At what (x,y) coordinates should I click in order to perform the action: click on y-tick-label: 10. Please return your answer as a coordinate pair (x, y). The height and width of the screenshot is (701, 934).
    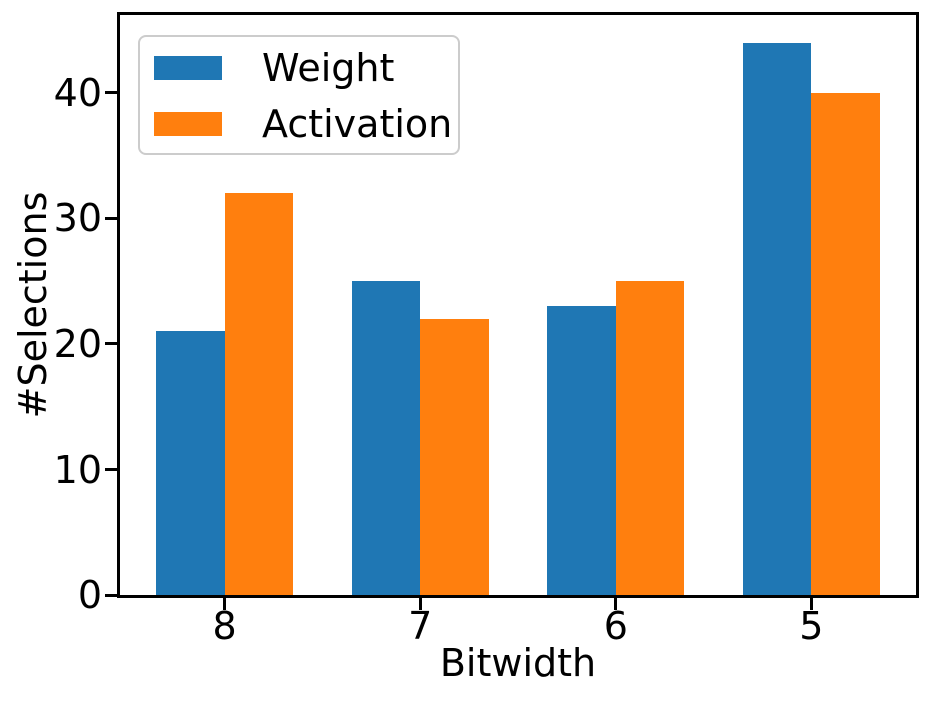
    Looking at the image, I should click on (77, 469).